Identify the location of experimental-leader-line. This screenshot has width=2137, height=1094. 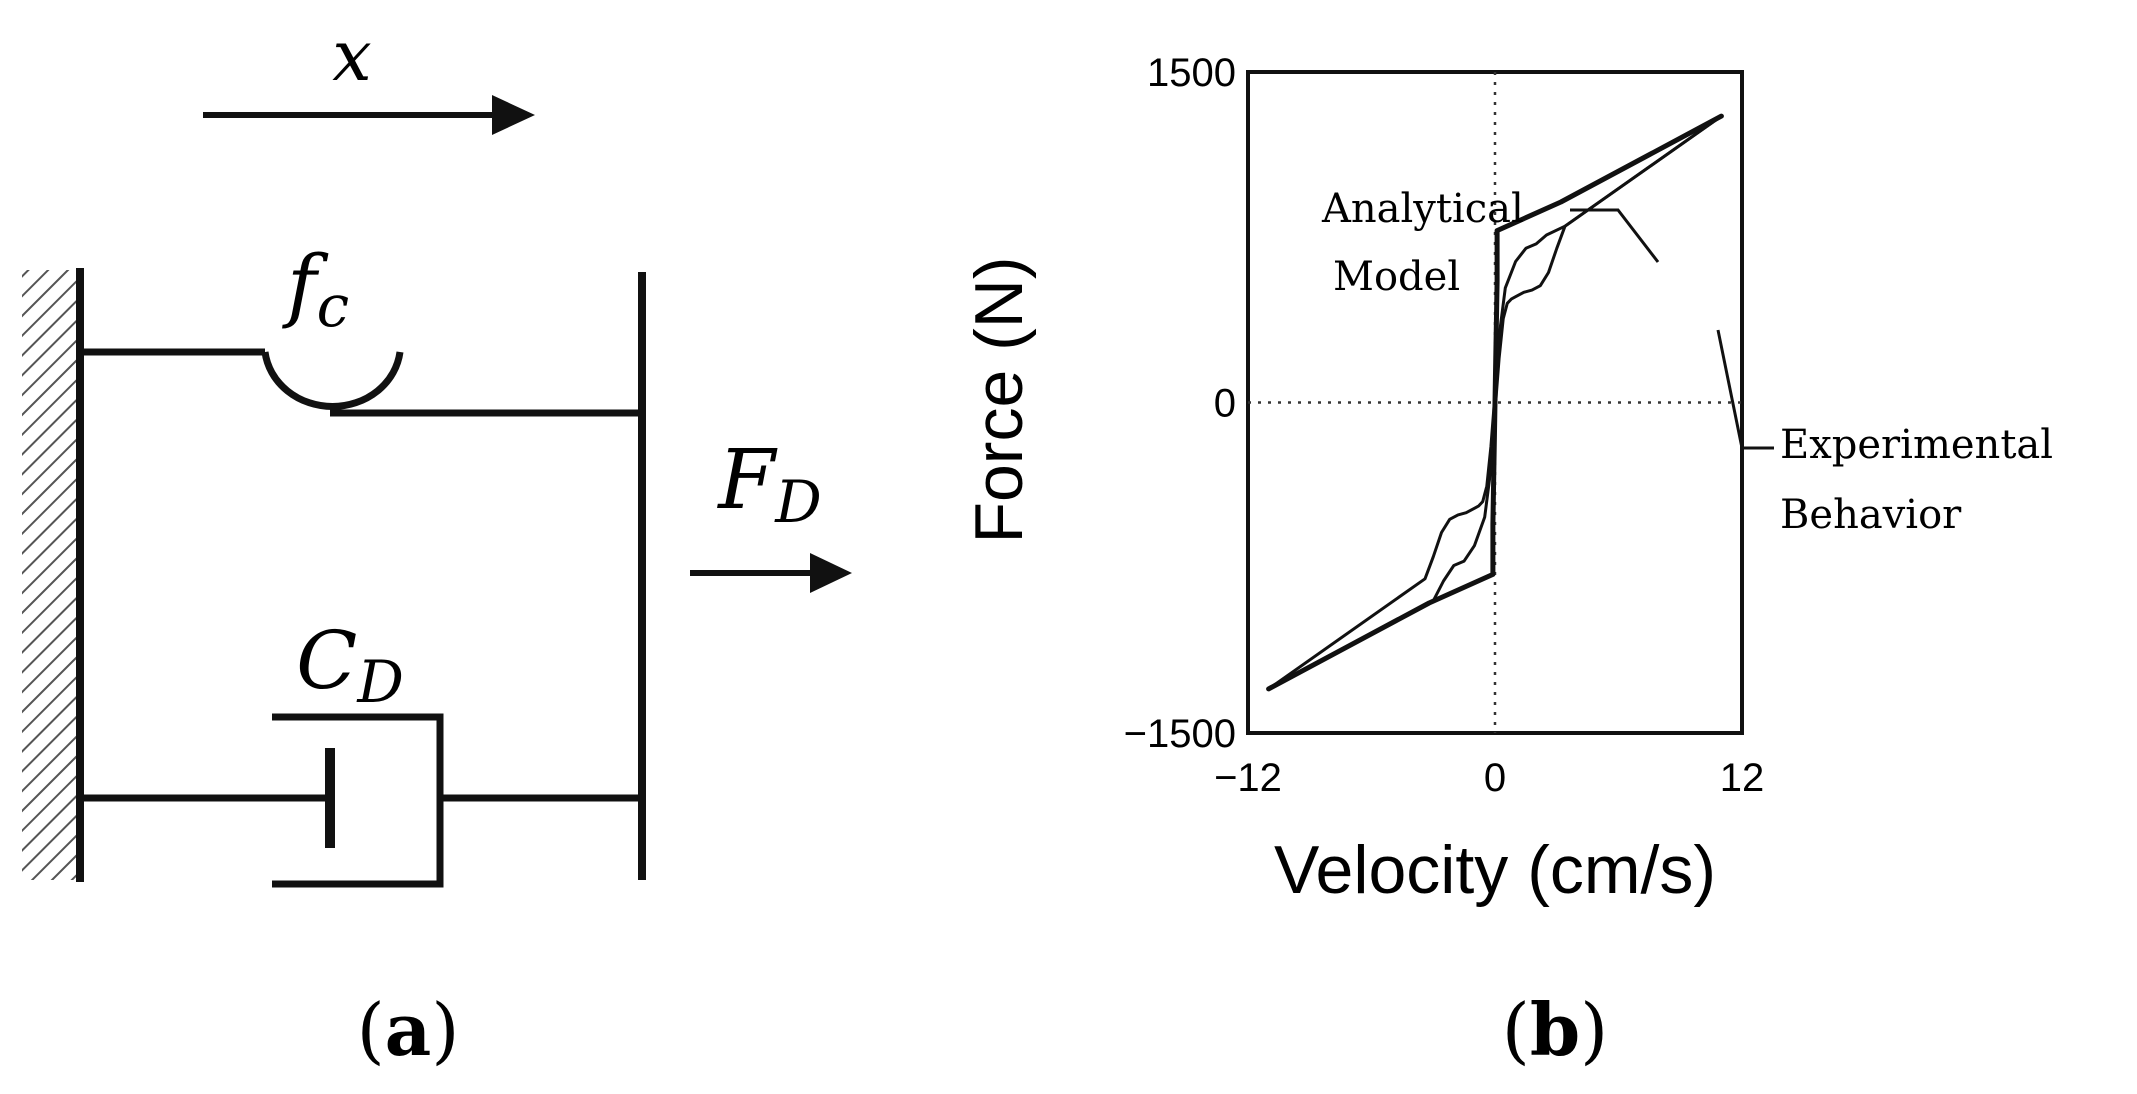
(1745, 389).